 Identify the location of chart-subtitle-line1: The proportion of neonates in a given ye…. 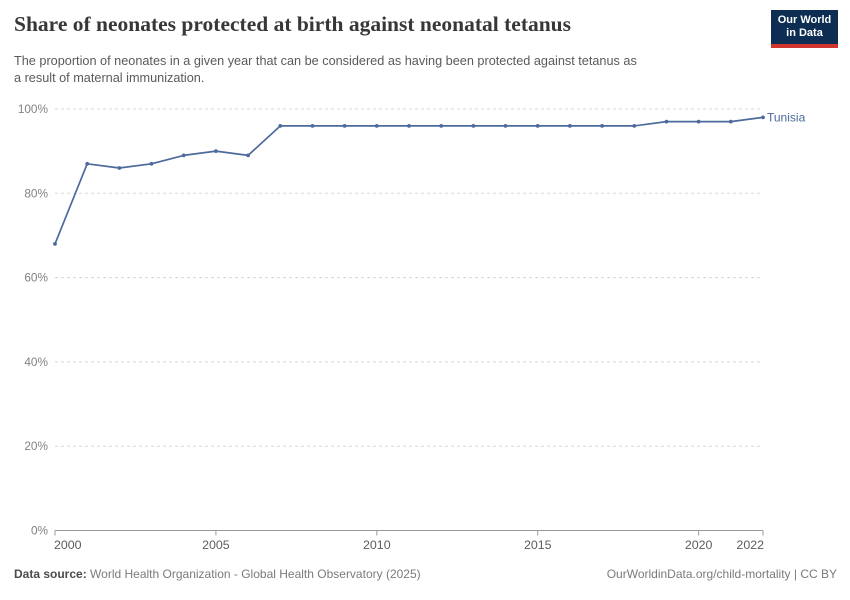
(325, 61).